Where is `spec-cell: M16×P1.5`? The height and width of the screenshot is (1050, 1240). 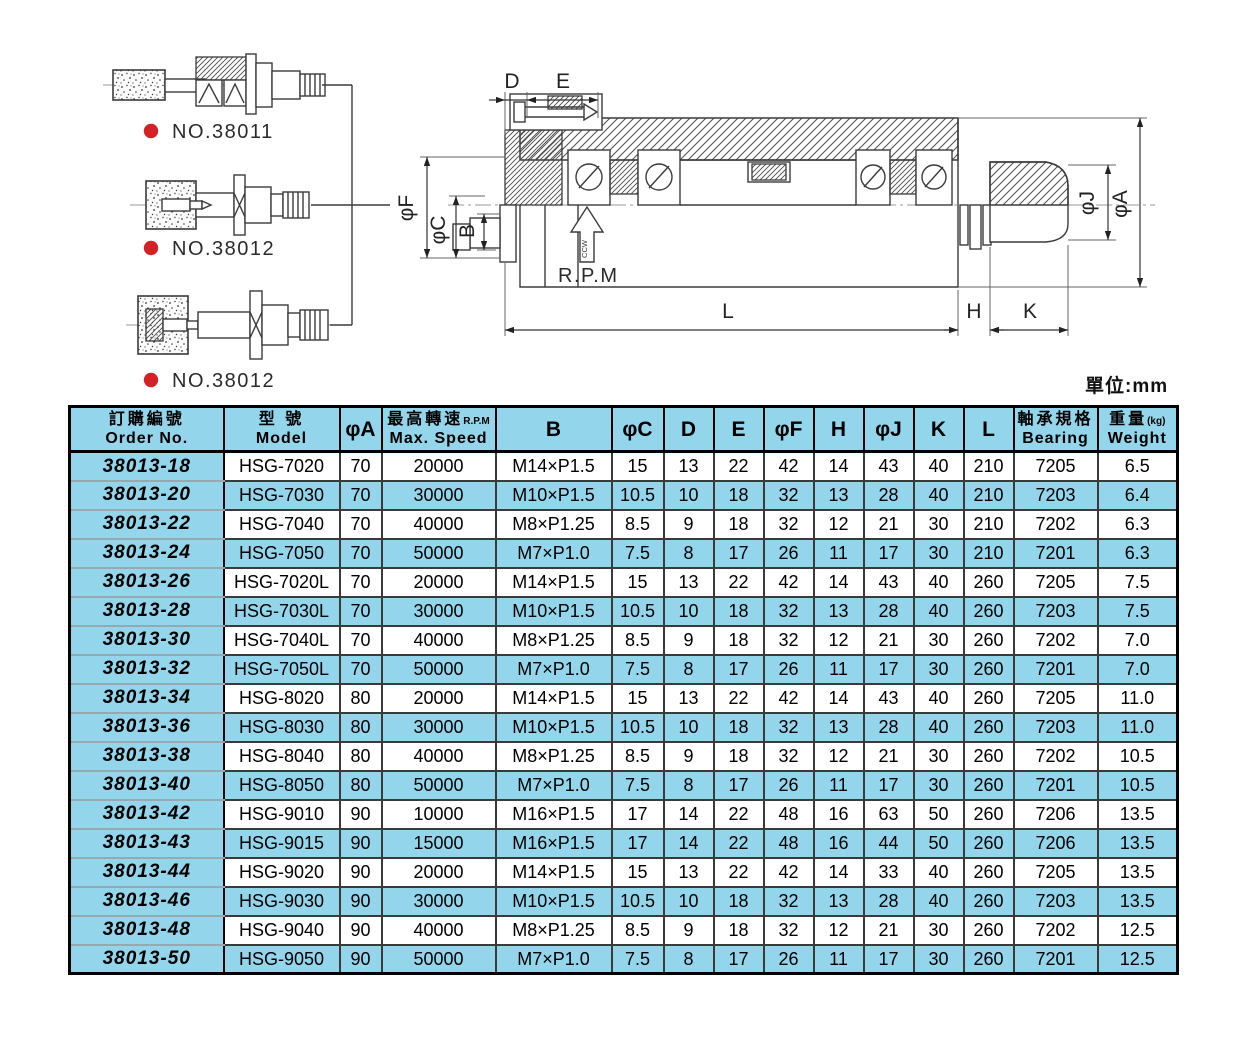 spec-cell: M16×P1.5 is located at coordinates (553, 814).